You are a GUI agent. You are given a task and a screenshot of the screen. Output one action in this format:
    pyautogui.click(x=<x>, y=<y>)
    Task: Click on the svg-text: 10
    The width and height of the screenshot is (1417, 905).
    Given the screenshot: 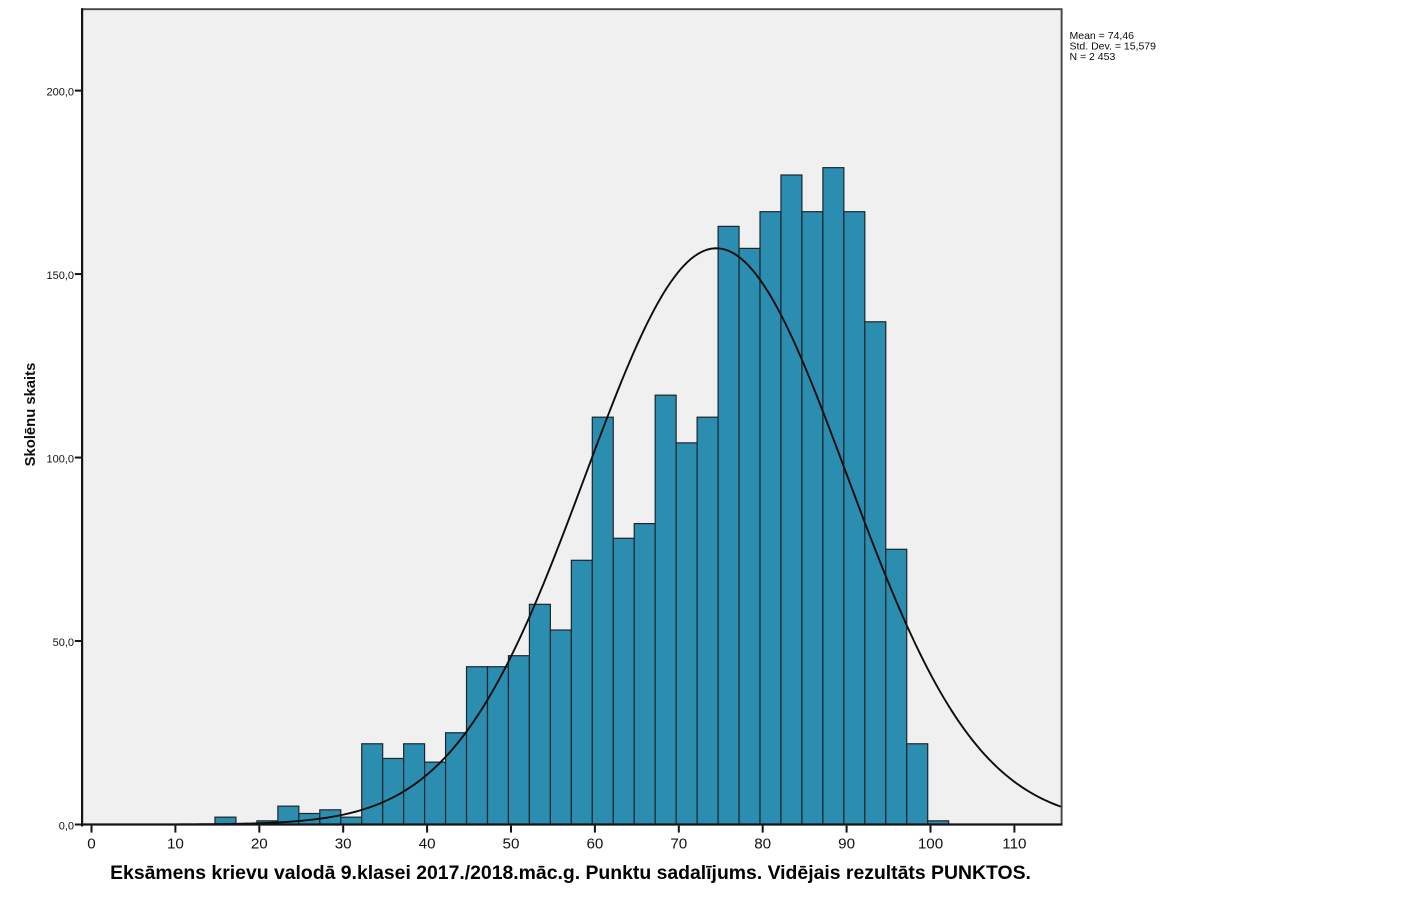 What is the action you would take?
    pyautogui.click(x=175, y=844)
    